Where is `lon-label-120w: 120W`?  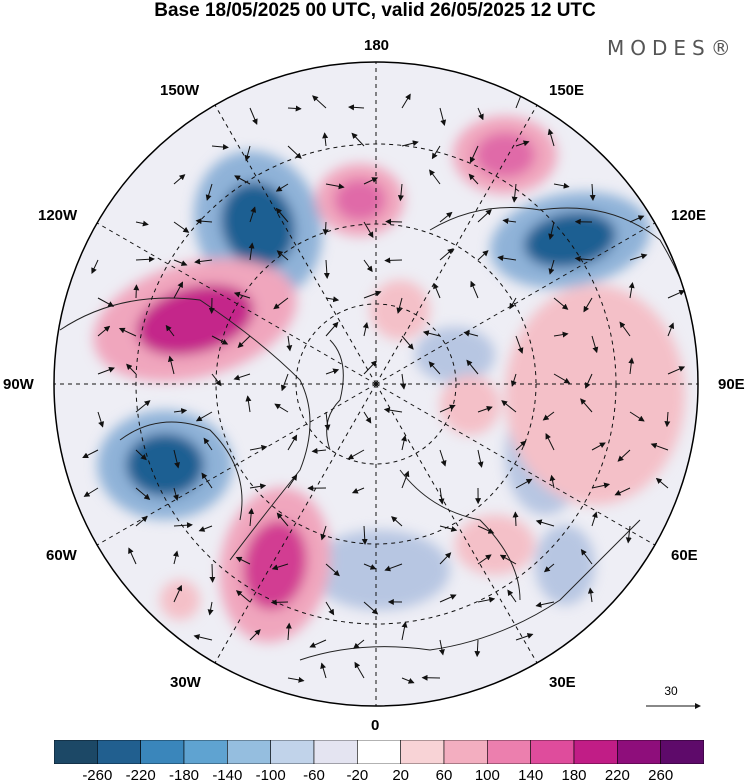
lon-label-120w: 120W is located at coordinates (57, 215).